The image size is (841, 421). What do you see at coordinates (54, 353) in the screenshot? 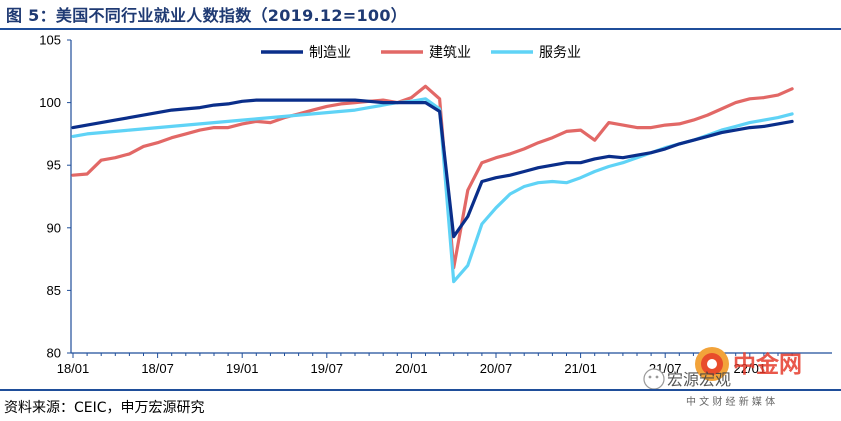
I see `y-tick-label: 80` at bounding box center [54, 353].